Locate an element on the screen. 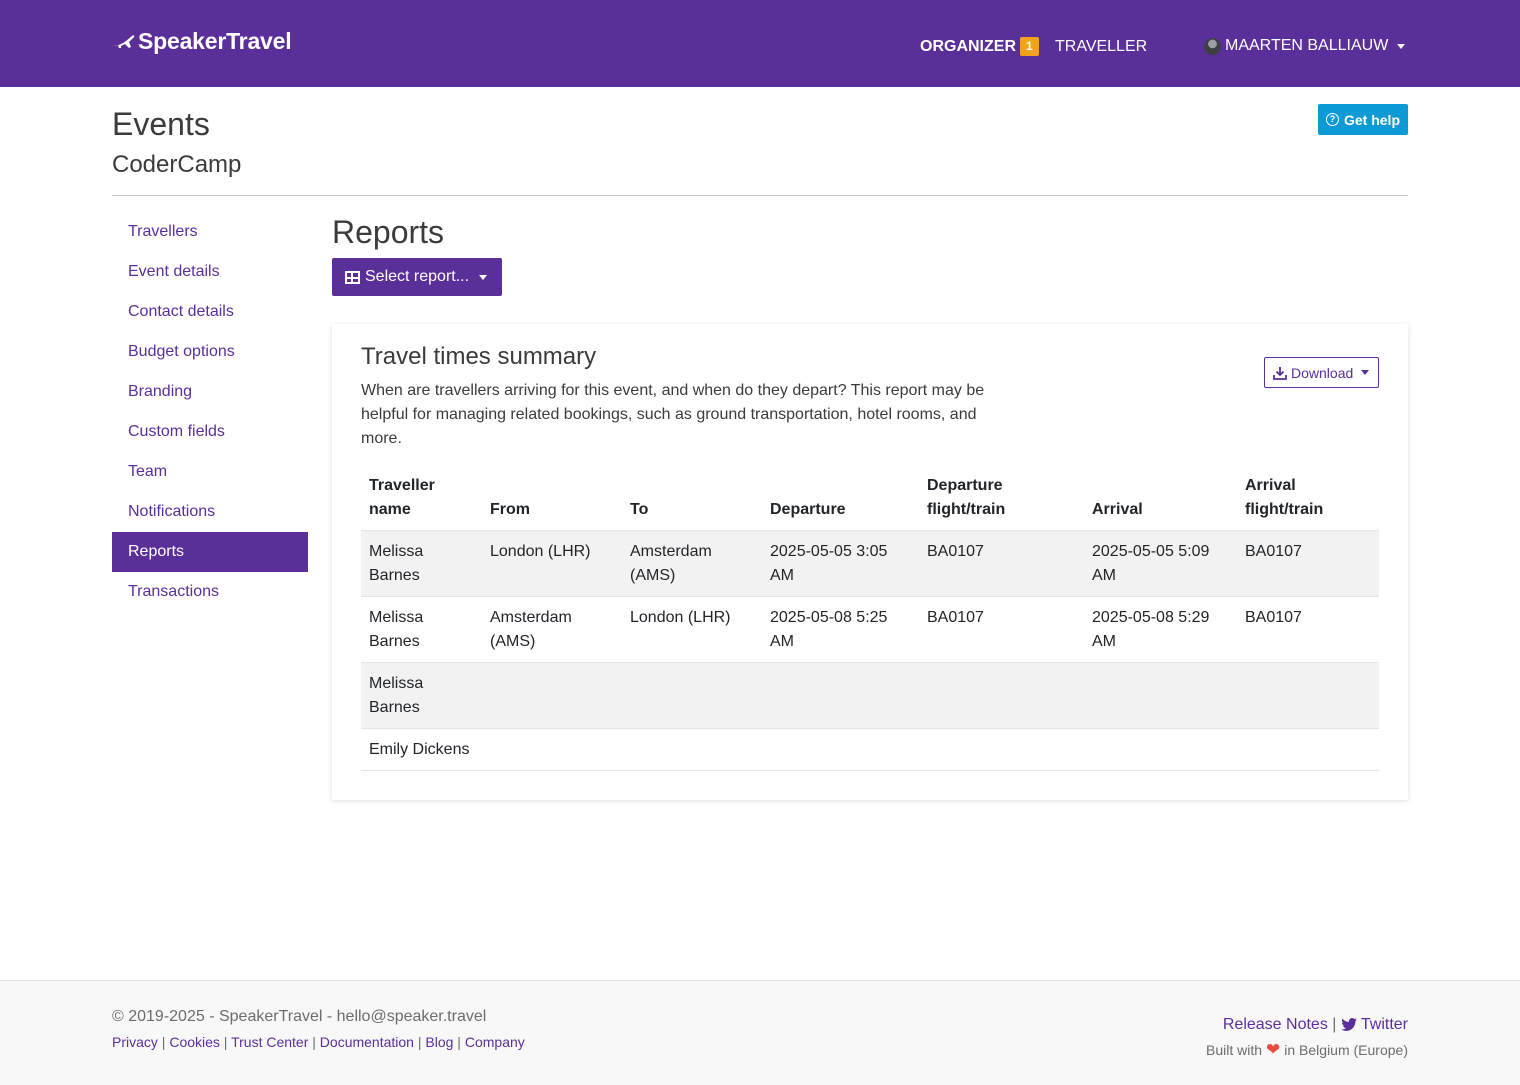 This screenshot has height=1085, width=1520. get-help-button: ? Get help is located at coordinates (1363, 119).